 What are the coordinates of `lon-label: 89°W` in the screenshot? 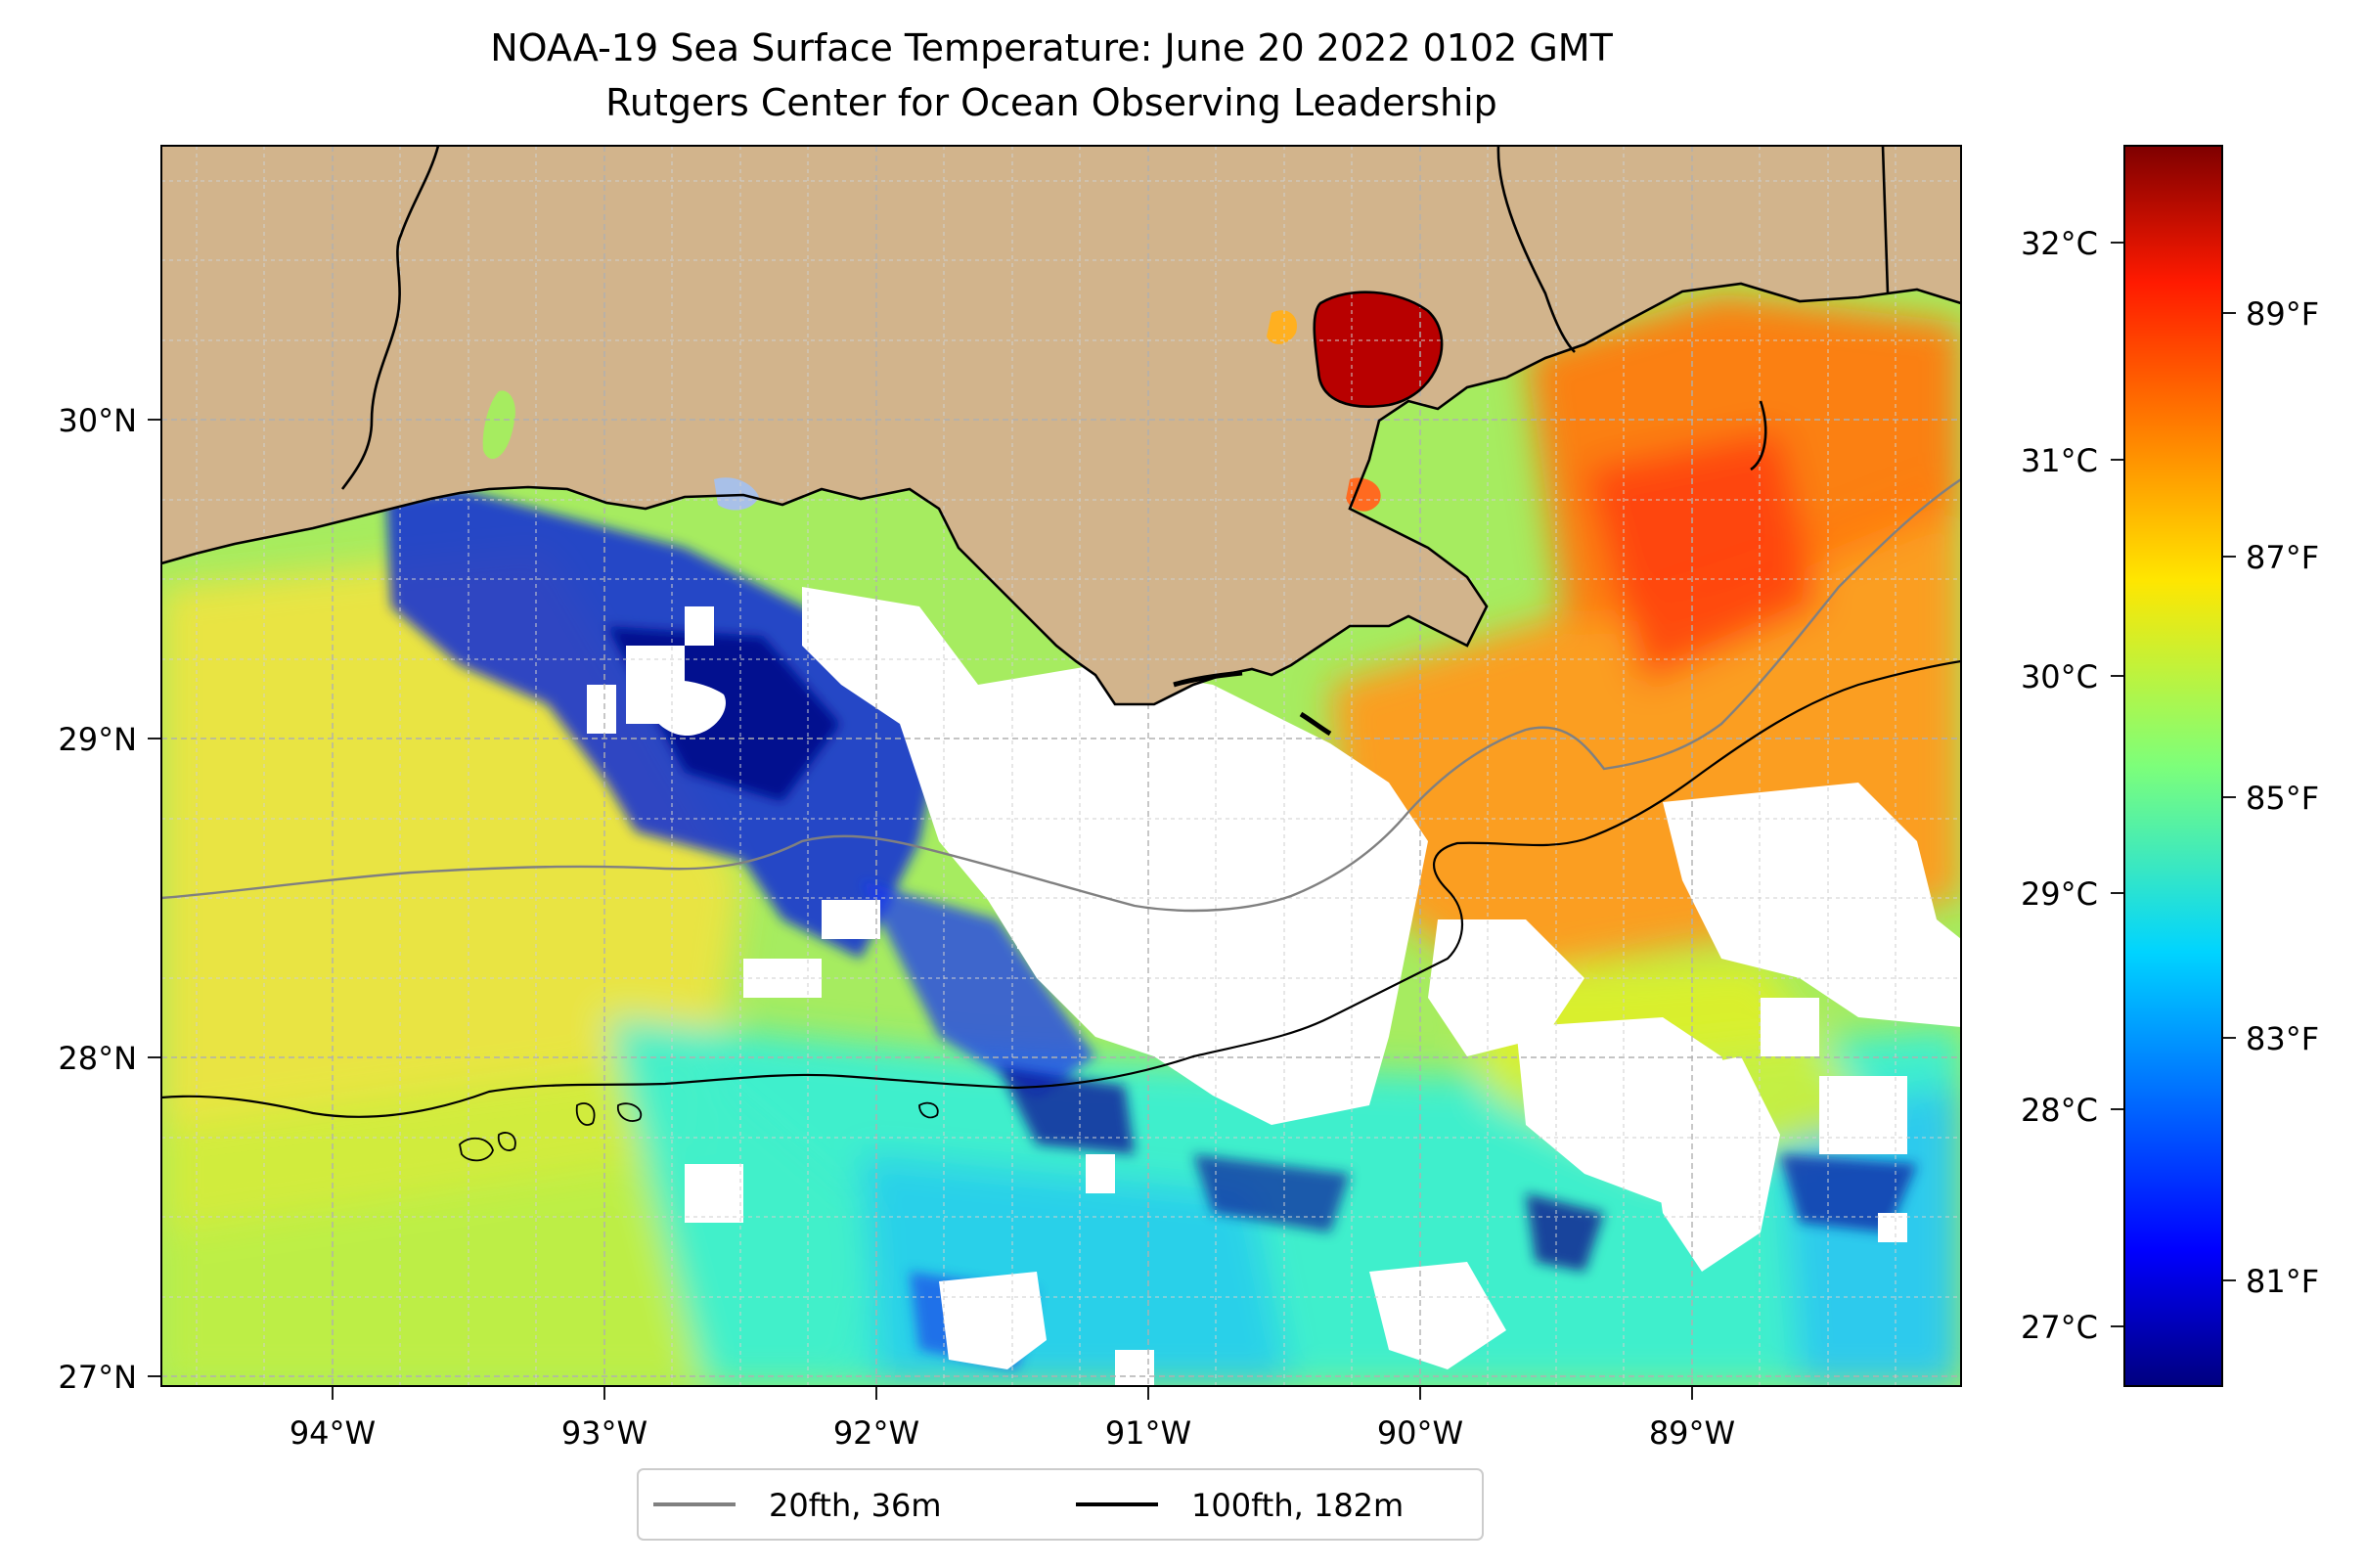 It's located at (1692, 1433).